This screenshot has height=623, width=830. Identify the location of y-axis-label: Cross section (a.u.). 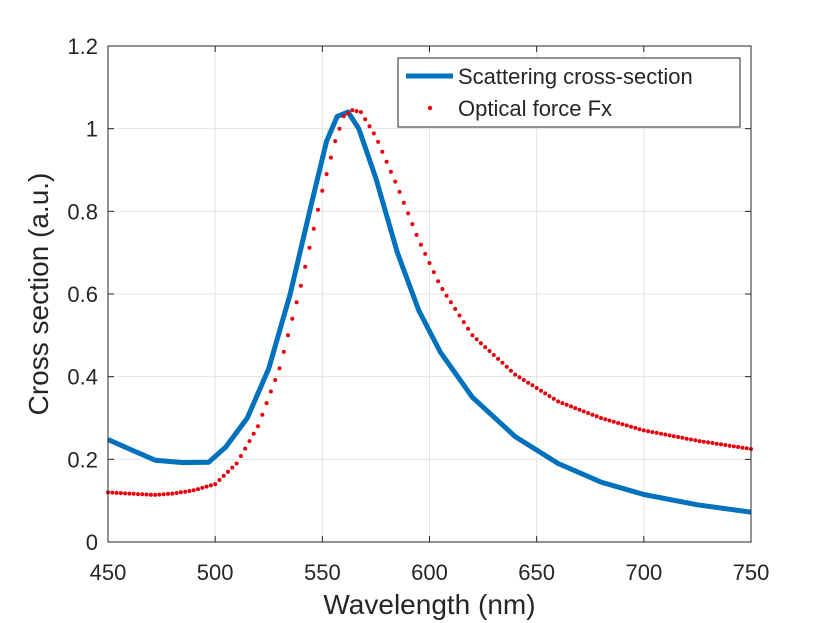
(38, 294).